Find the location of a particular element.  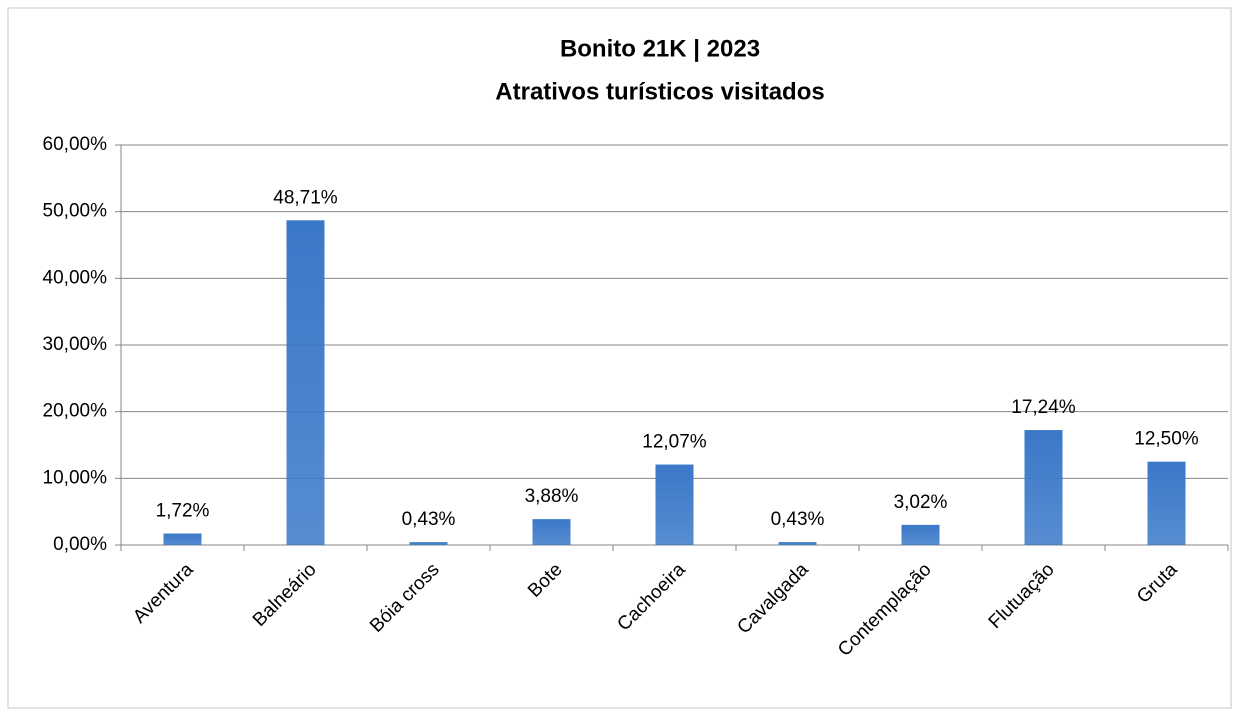

y-tick-label: 10,00% is located at coordinates (75, 477).